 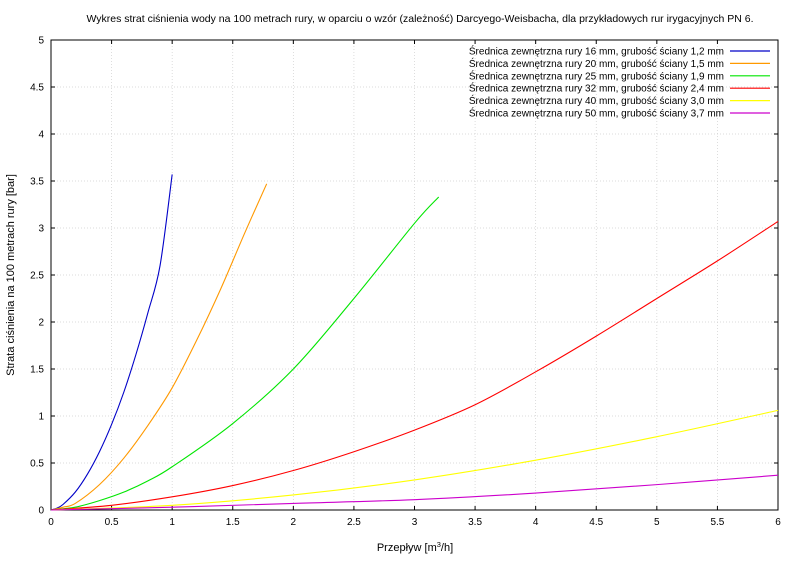 What do you see at coordinates (41, 417) in the screenshot?
I see `y-tick-label: 1` at bounding box center [41, 417].